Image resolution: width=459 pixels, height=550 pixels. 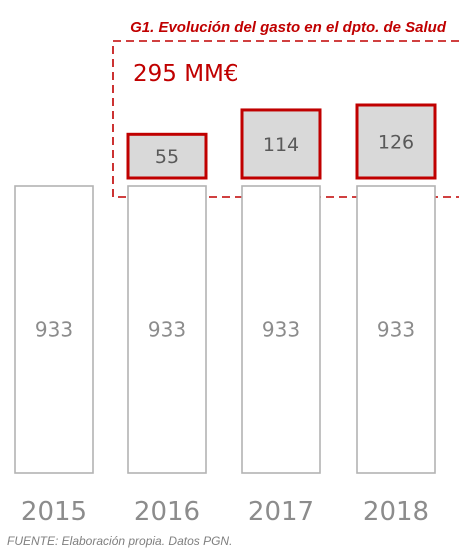 I want to click on year-label-2017: 2017, so click(x=281, y=512).